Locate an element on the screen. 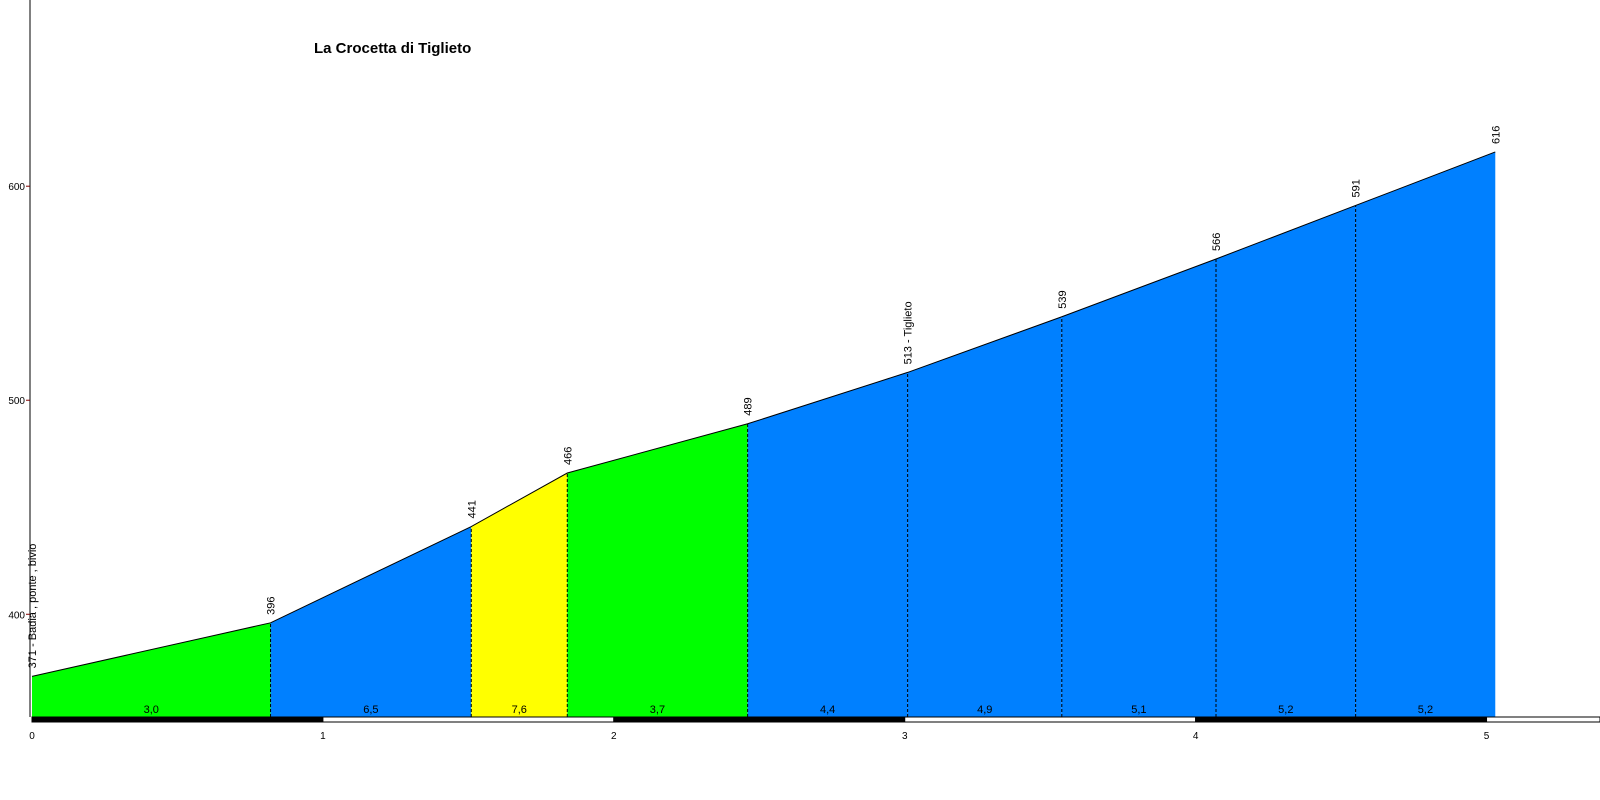 The image size is (1600, 800). x-tick-label: 5 is located at coordinates (1487, 736).